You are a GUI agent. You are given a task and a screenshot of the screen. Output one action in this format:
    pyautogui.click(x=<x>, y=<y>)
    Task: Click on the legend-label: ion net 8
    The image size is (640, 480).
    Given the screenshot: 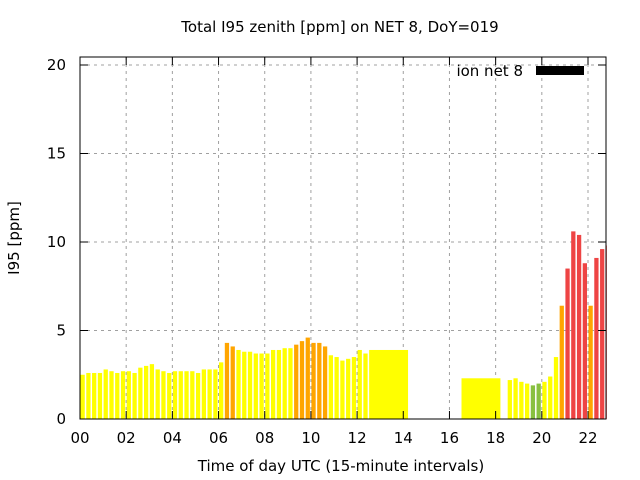 What is the action you would take?
    pyautogui.click(x=489, y=71)
    